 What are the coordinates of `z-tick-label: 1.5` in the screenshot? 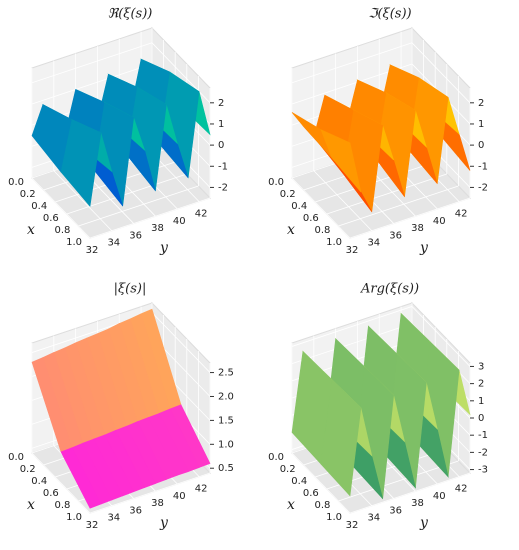 It's located at (226, 420).